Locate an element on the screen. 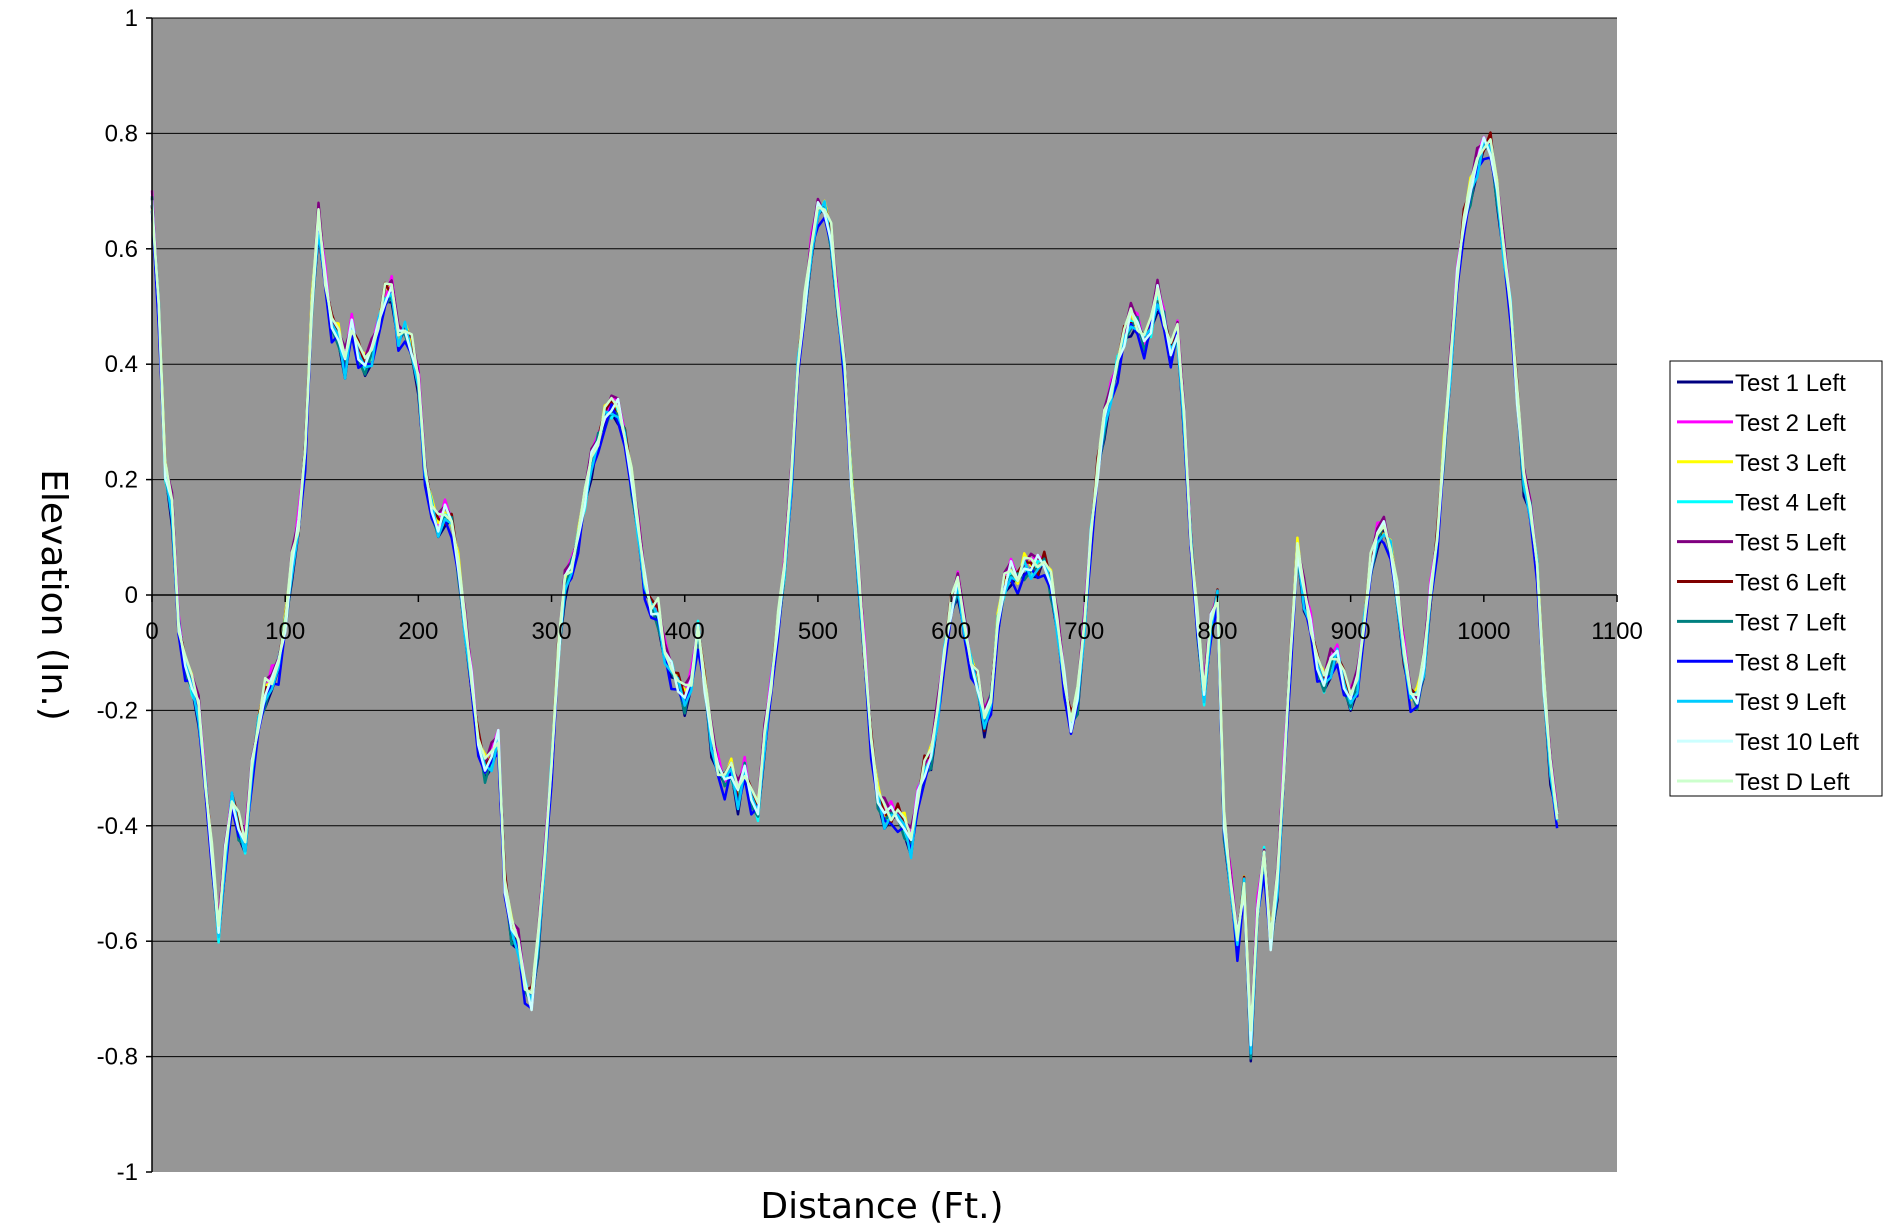  legend-label: Test 8 Left is located at coordinates (1790, 662).